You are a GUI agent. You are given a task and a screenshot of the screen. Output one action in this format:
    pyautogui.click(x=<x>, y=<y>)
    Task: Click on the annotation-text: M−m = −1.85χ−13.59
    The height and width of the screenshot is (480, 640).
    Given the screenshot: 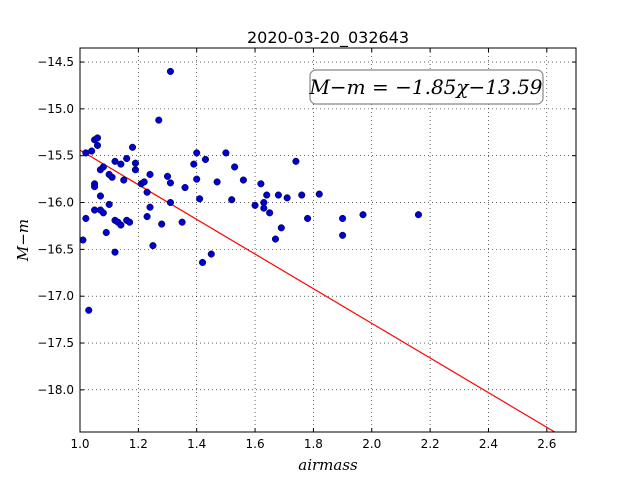 What is the action you would take?
    pyautogui.click(x=425, y=87)
    